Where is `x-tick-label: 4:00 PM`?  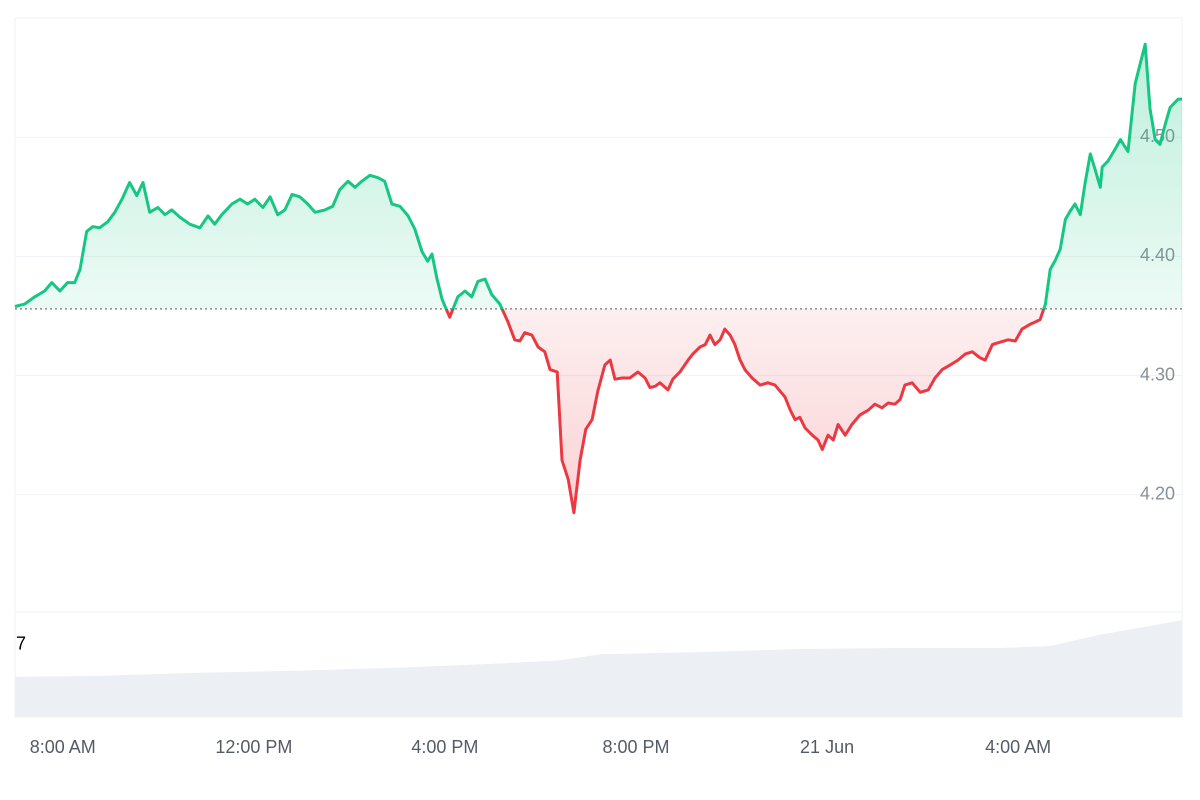 x-tick-label: 4:00 PM is located at coordinates (444, 747).